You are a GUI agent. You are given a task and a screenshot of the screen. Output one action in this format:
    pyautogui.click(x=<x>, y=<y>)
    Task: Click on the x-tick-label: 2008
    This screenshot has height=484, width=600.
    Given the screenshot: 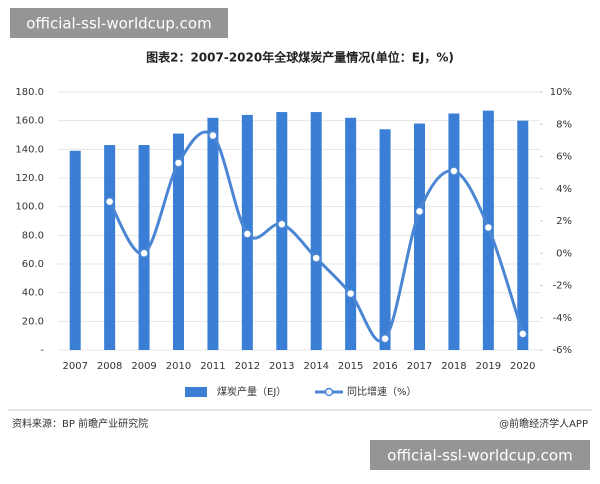 What is the action you would take?
    pyautogui.click(x=109, y=366)
    